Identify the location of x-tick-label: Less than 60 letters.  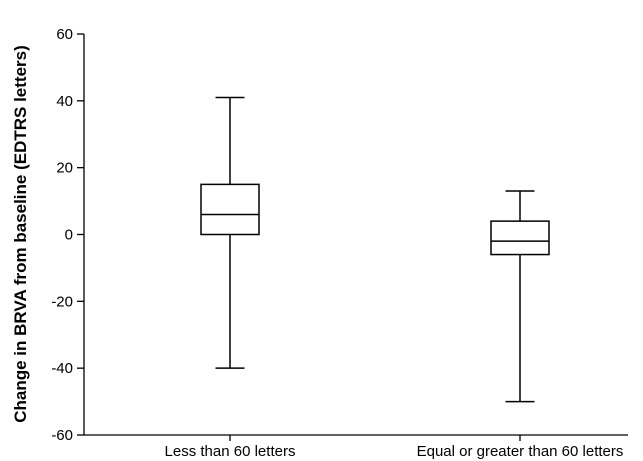
(230, 451).